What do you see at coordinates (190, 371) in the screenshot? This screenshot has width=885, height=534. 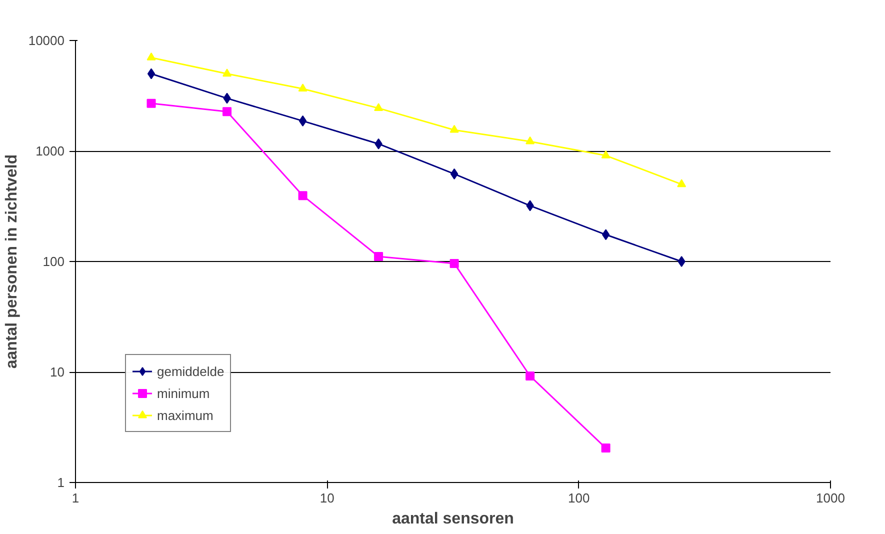 I see `legend-label: gemiddelde` at bounding box center [190, 371].